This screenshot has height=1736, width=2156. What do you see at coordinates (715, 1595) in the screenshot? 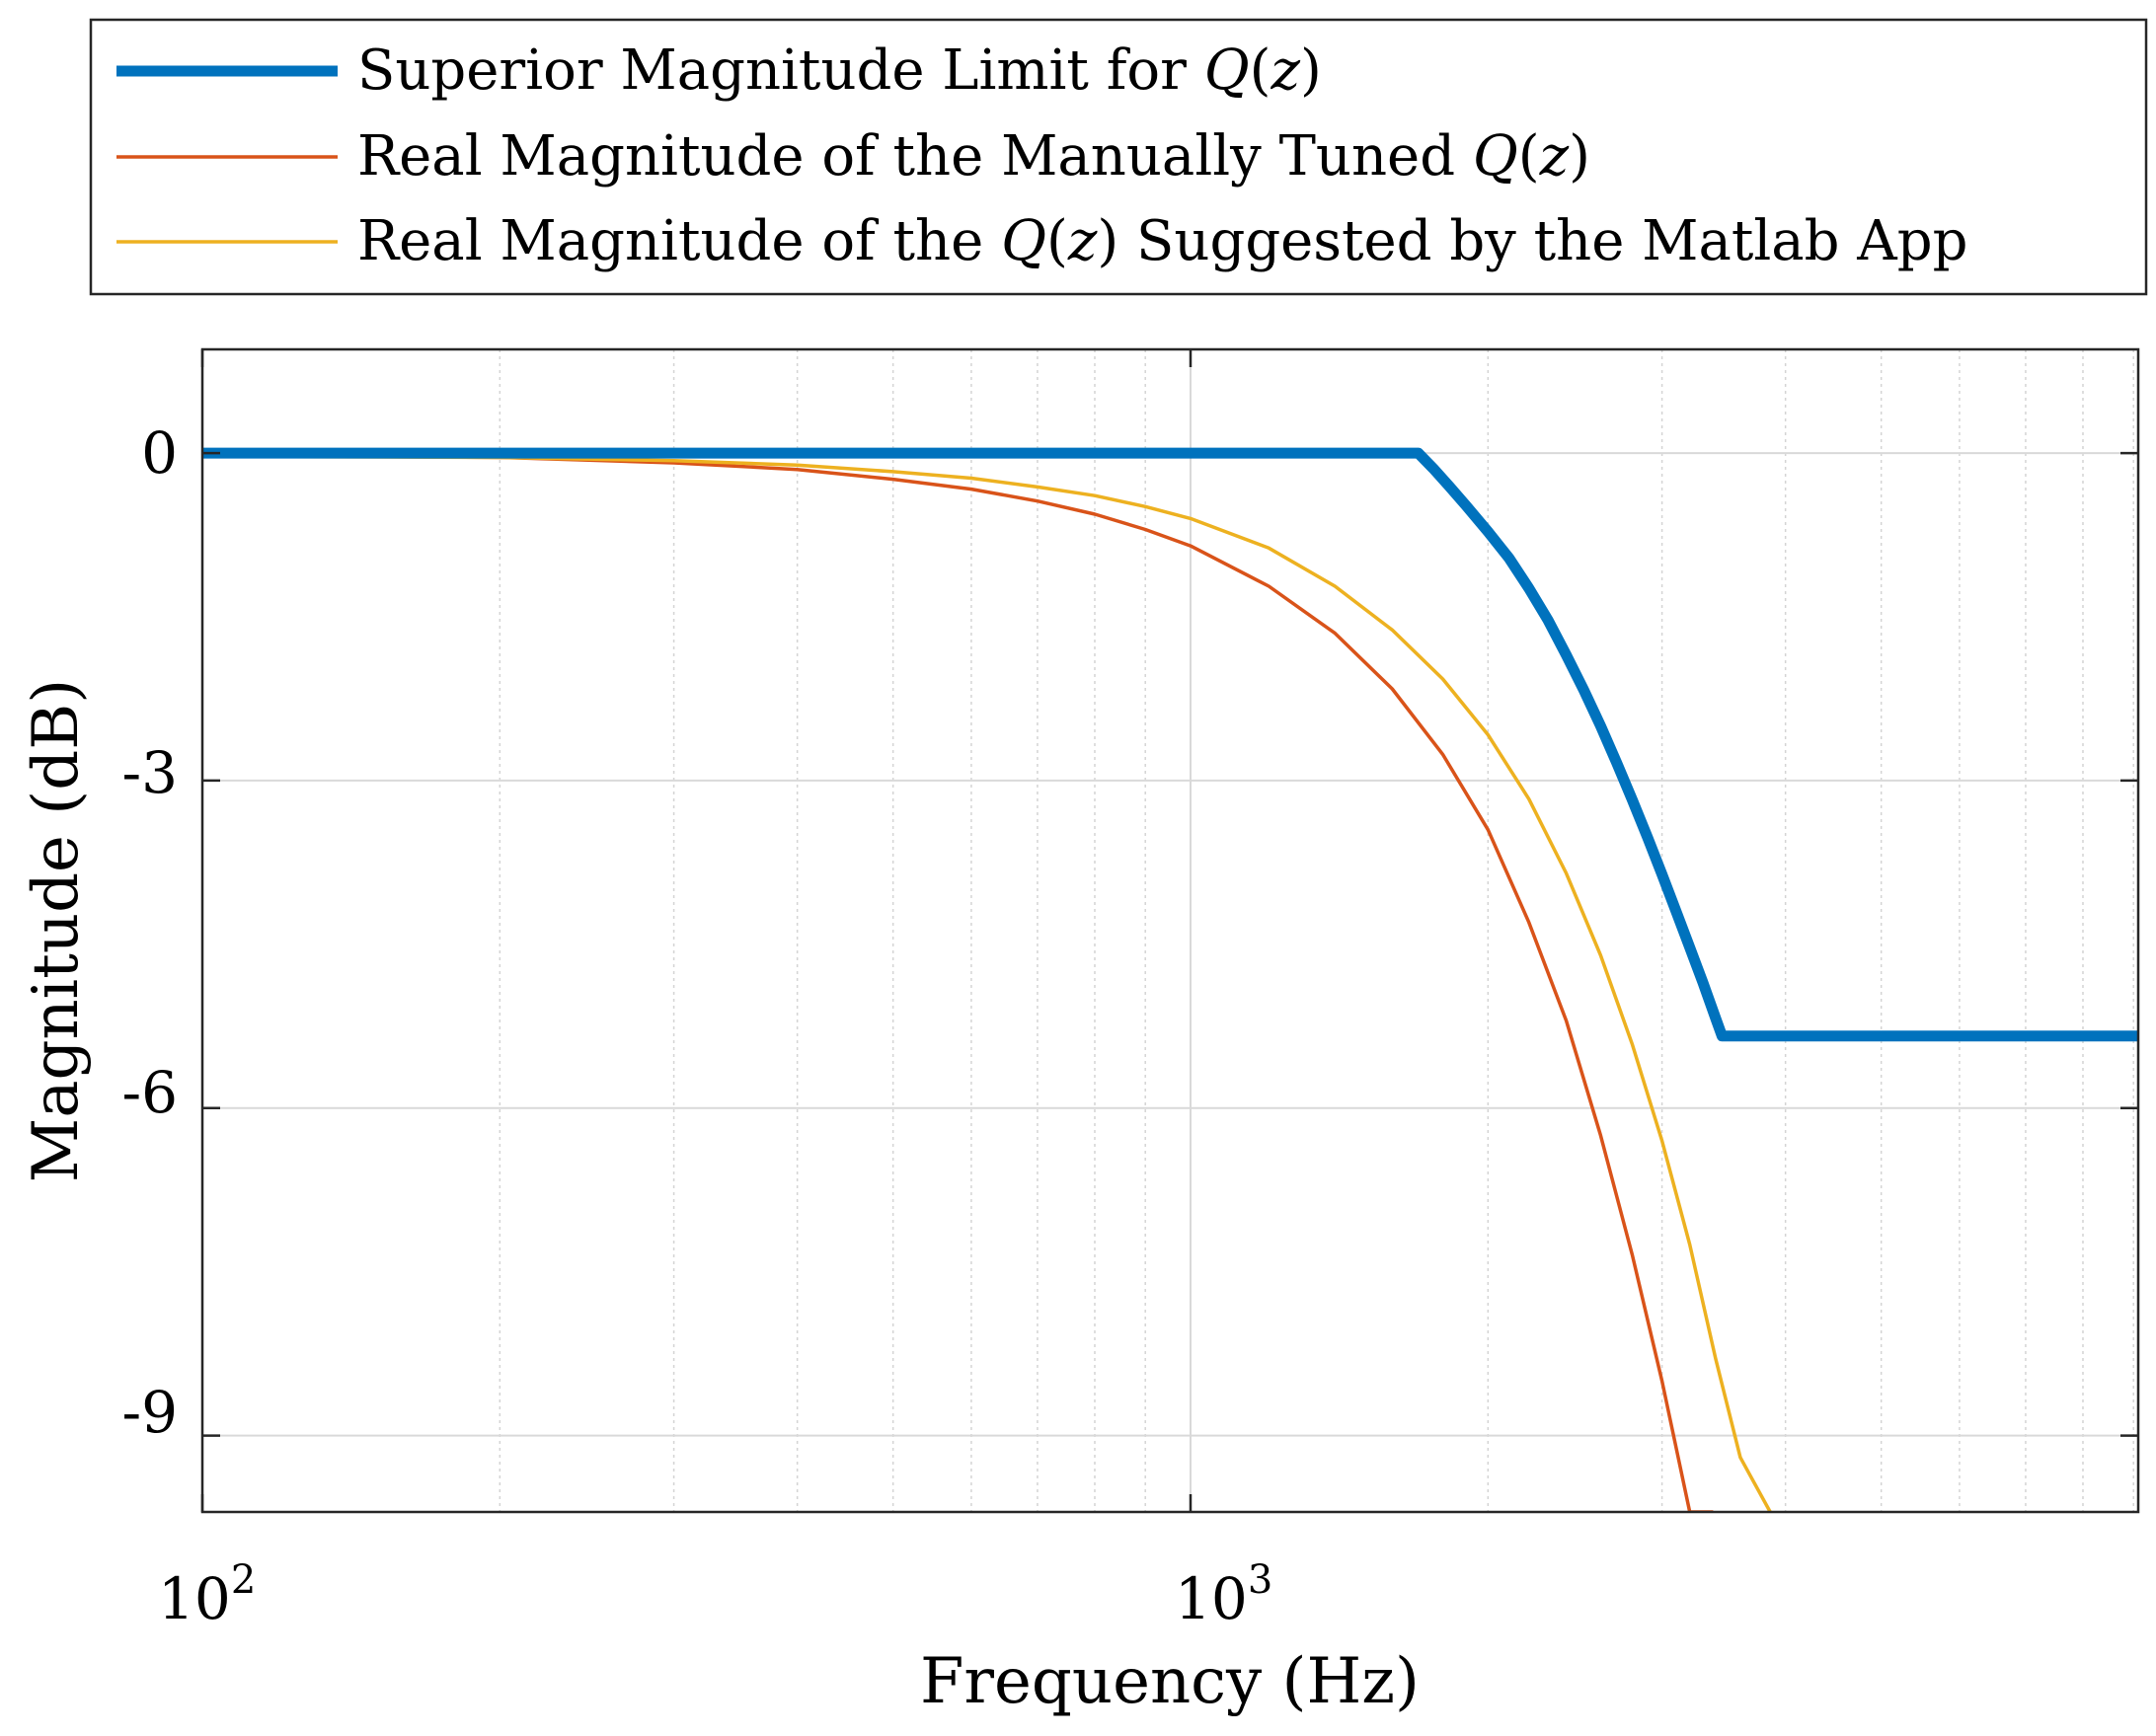
I see `x-tick-labels: 10² 10³` at bounding box center [715, 1595].